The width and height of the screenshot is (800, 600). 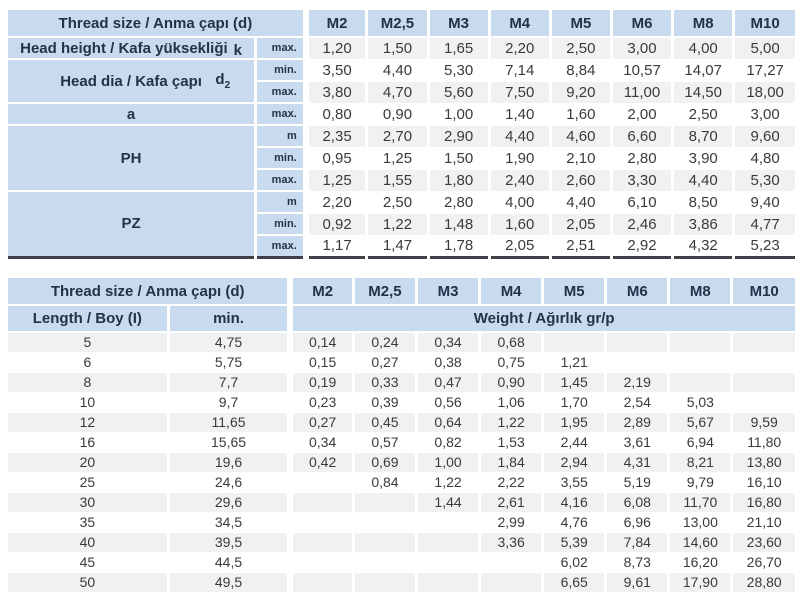 I want to click on weight-value: 6,08, so click(x=638, y=502).